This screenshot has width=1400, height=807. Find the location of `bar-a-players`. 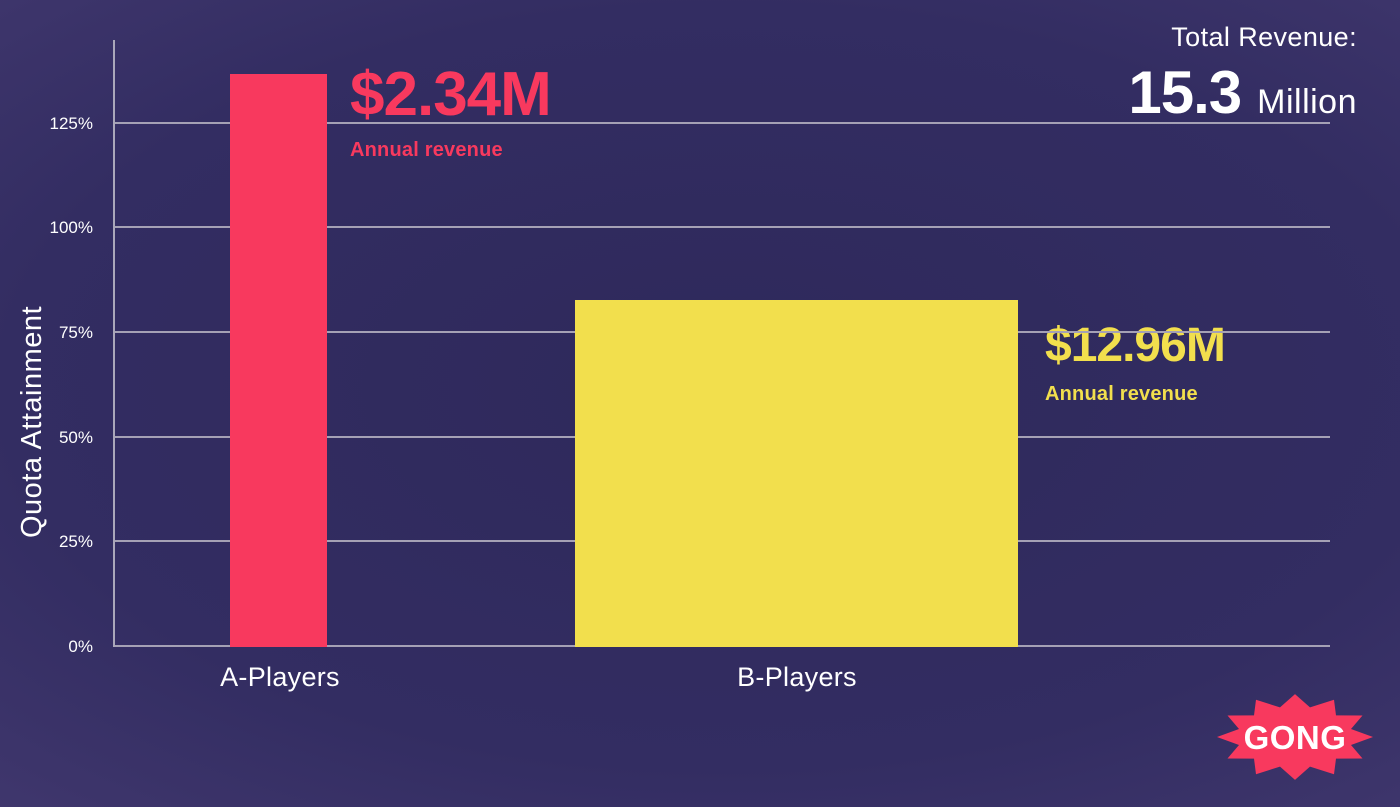

bar-a-players is located at coordinates (278, 360).